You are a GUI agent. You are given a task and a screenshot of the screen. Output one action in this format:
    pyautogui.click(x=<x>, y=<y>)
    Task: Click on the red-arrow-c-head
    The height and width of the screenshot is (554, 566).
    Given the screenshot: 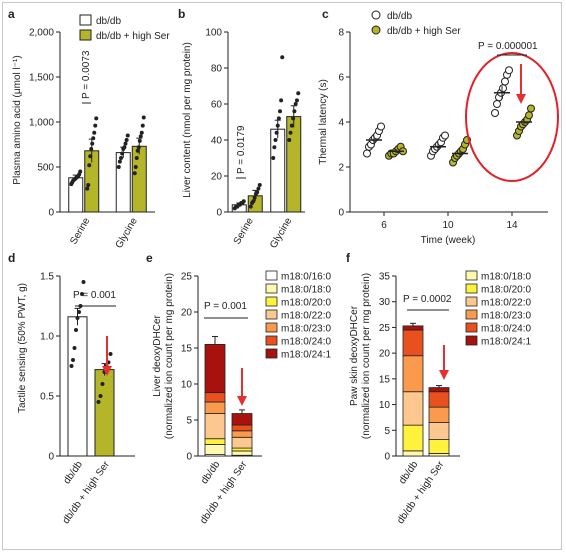 What is the action you would take?
    pyautogui.click(x=521, y=99)
    